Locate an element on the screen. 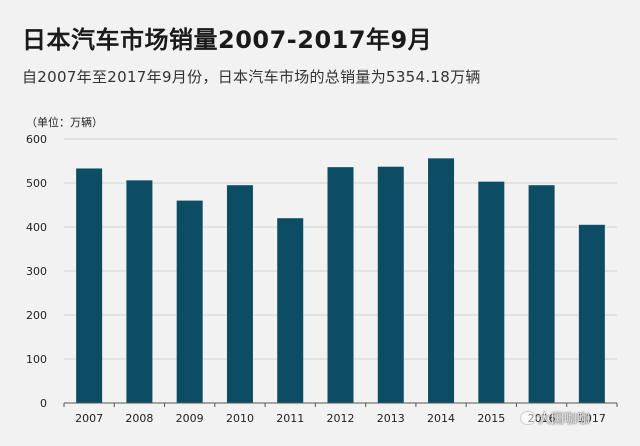  bar-2011 is located at coordinates (290, 310).